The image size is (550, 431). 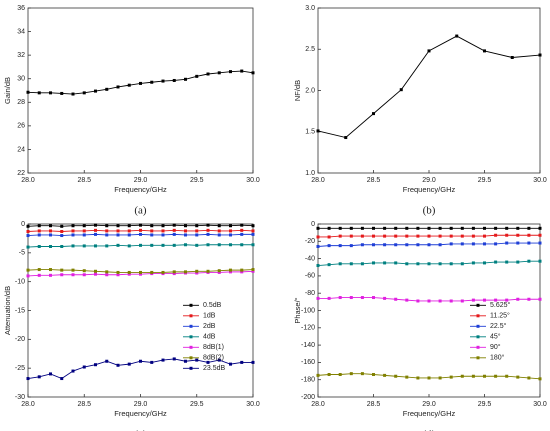 What do you see at coordinates (7, 310) in the screenshot?
I see `y-axis-label: Attenuation/dB` at bounding box center [7, 310].